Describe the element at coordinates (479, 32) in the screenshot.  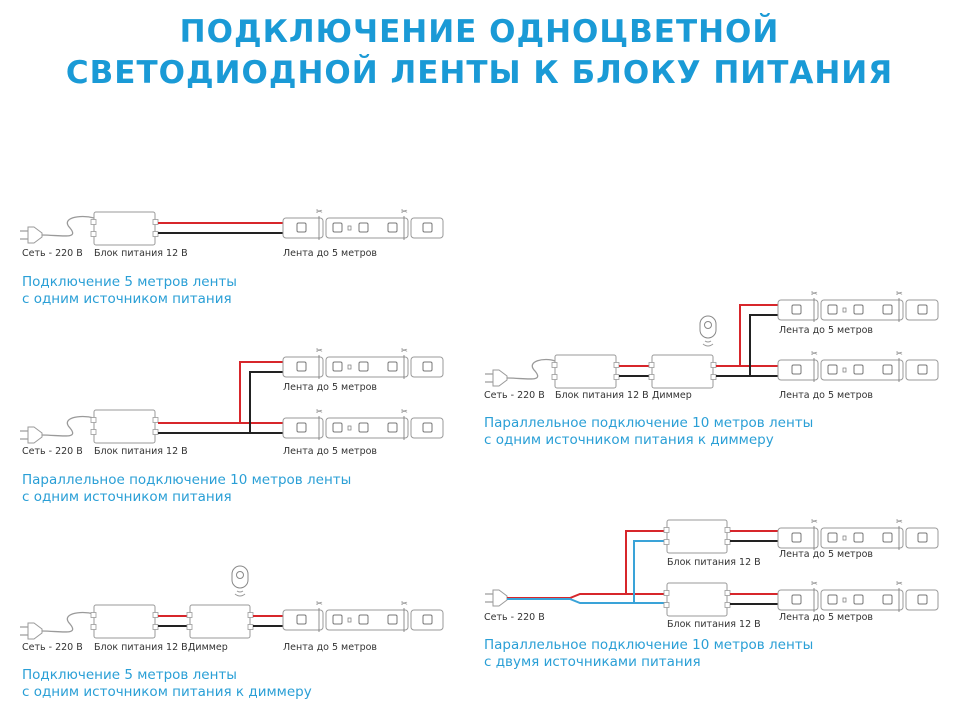
I see `page-title-line-1: ПОДКЛЮЧЕНИЕ ОДНОЦВЕТНОЙ` at that location.